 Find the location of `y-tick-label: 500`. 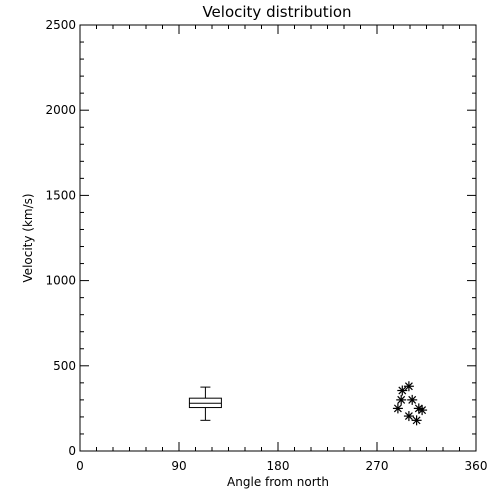

y-tick-label: 500 is located at coordinates (64, 366).